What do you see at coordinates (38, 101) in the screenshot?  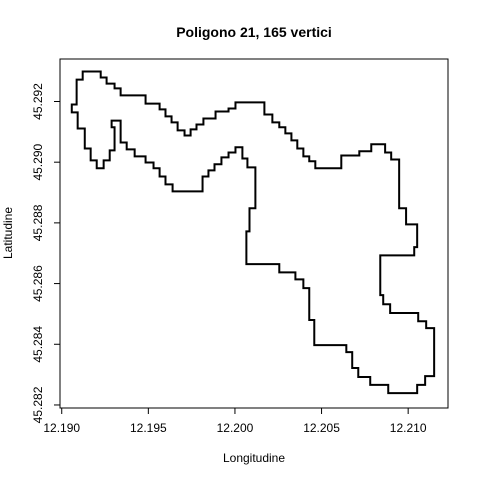 I see `y-tick-label: 45.292` at bounding box center [38, 101].